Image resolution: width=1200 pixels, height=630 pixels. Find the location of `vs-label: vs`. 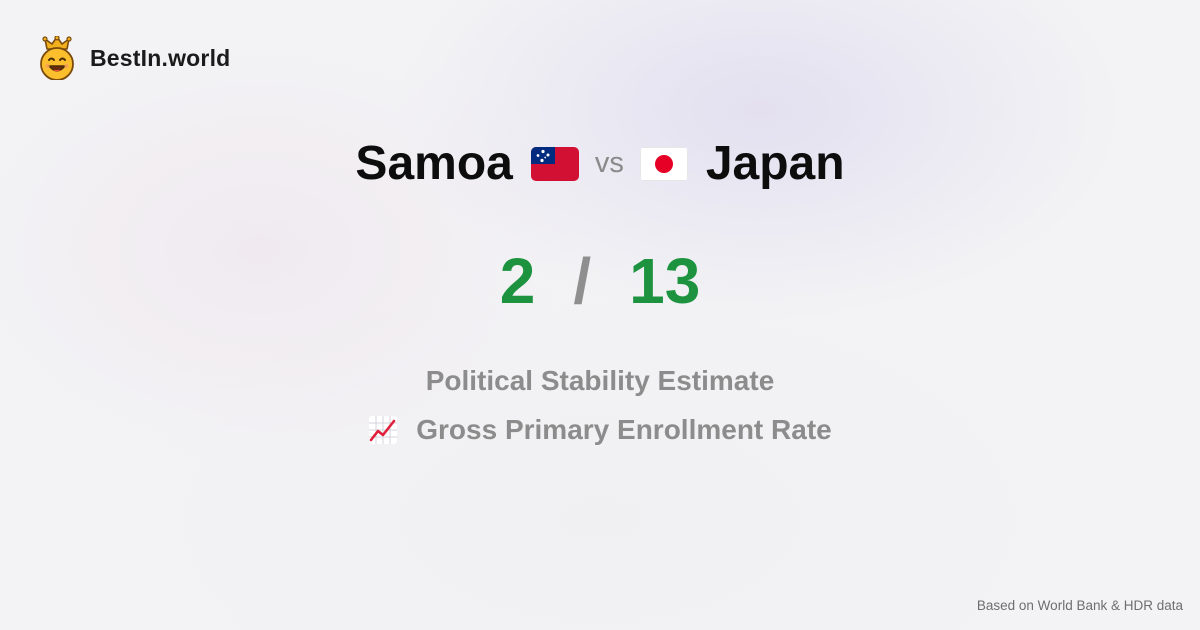

vs-label: vs is located at coordinates (609, 163).